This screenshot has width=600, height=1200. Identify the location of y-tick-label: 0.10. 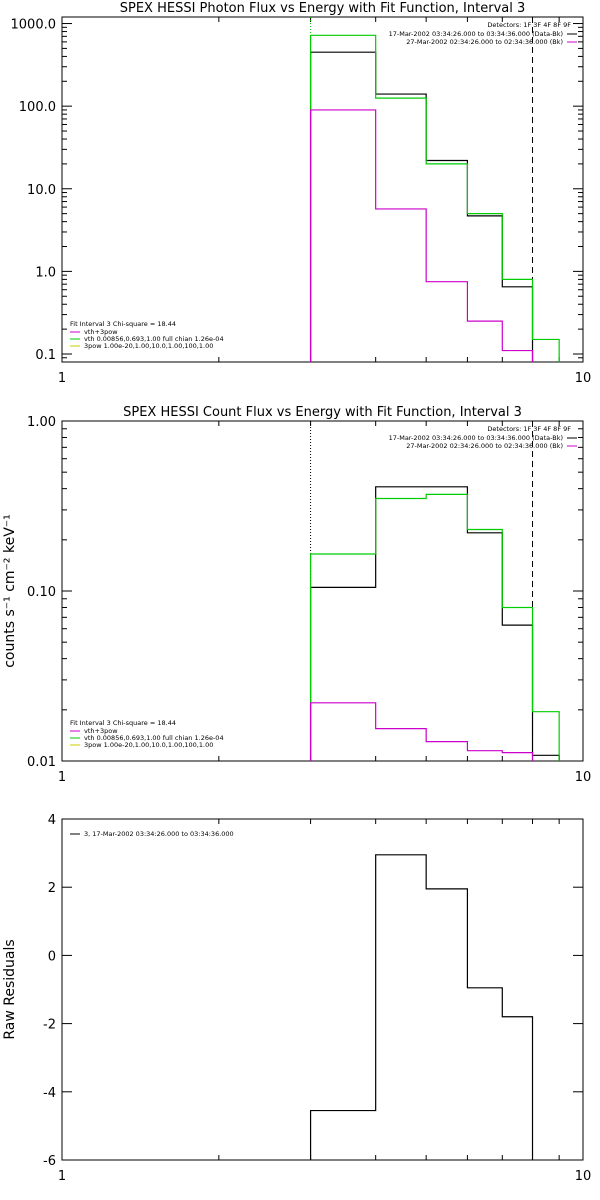
(41, 592).